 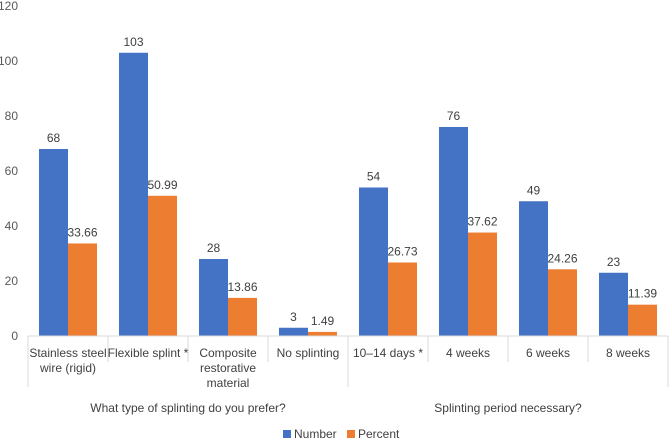 I want to click on category-label: Stainless steel, so click(x=67, y=353).